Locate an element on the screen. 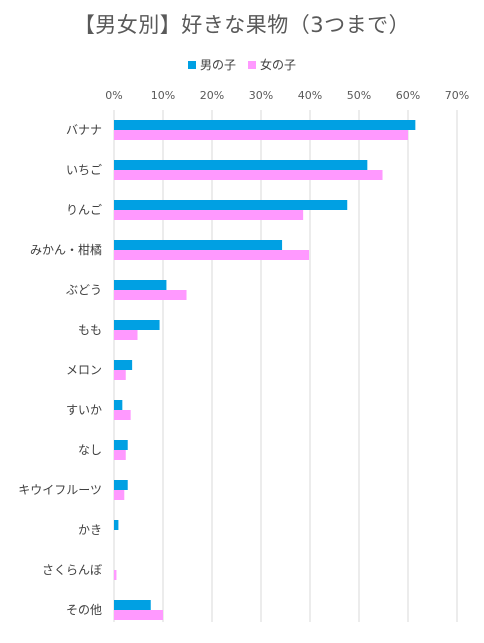 The height and width of the screenshot is (643, 484). x-tick-label: 70% is located at coordinates (457, 95).